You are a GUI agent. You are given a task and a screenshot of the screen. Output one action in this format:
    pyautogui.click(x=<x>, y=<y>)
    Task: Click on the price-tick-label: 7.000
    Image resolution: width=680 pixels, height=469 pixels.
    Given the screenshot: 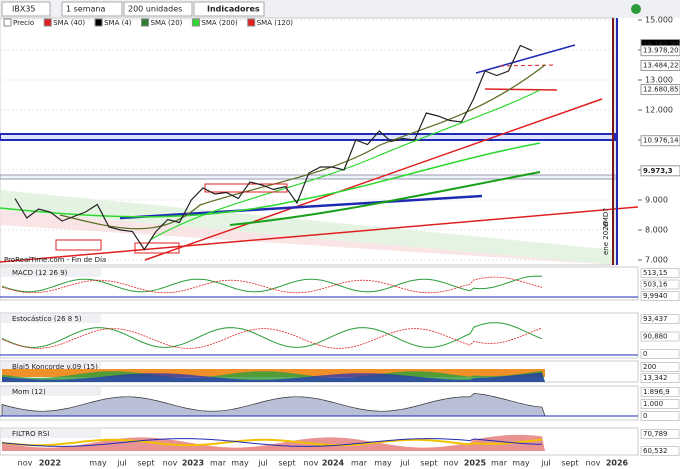 What is the action you would take?
    pyautogui.click(x=656, y=260)
    